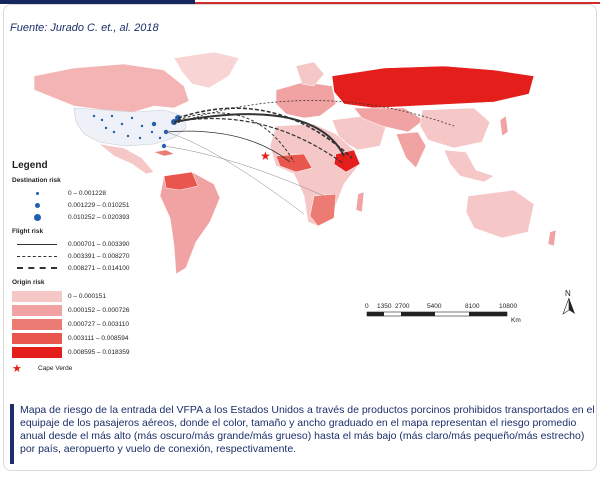  Describe the element at coordinates (402, 306) in the screenshot. I see `scale-tick: 2700` at that location.